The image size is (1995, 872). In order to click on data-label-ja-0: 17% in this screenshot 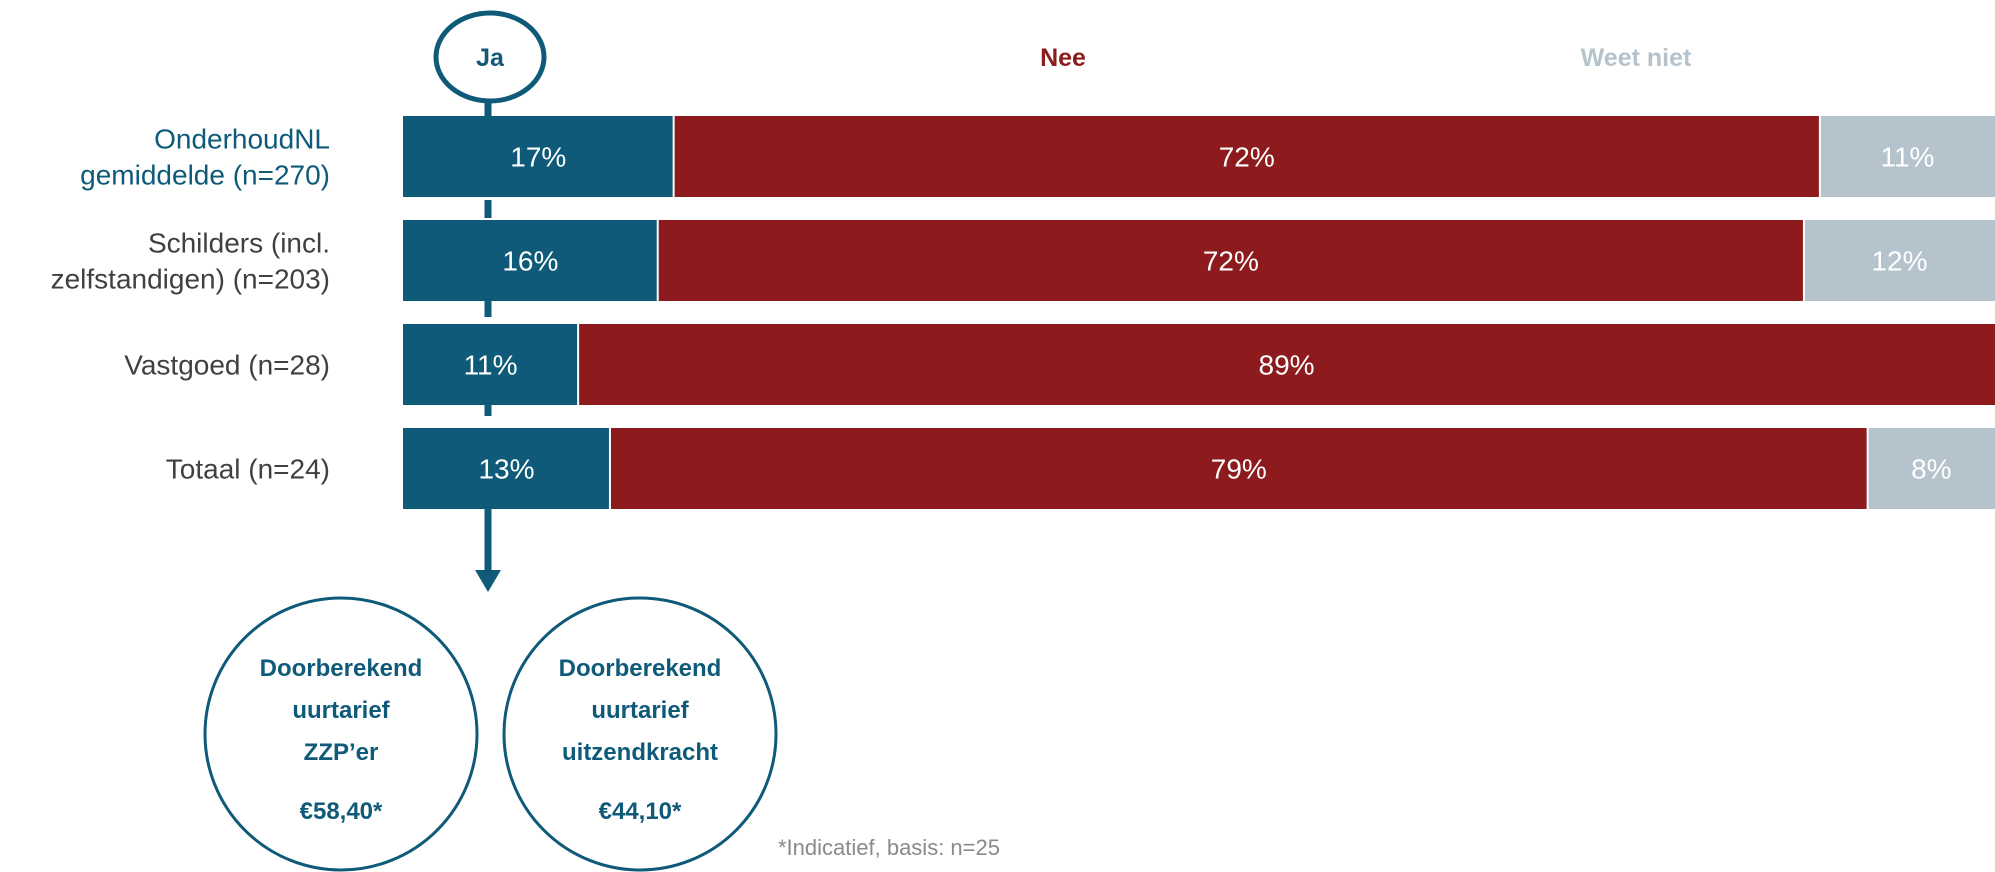, I will do `click(538, 157)`.